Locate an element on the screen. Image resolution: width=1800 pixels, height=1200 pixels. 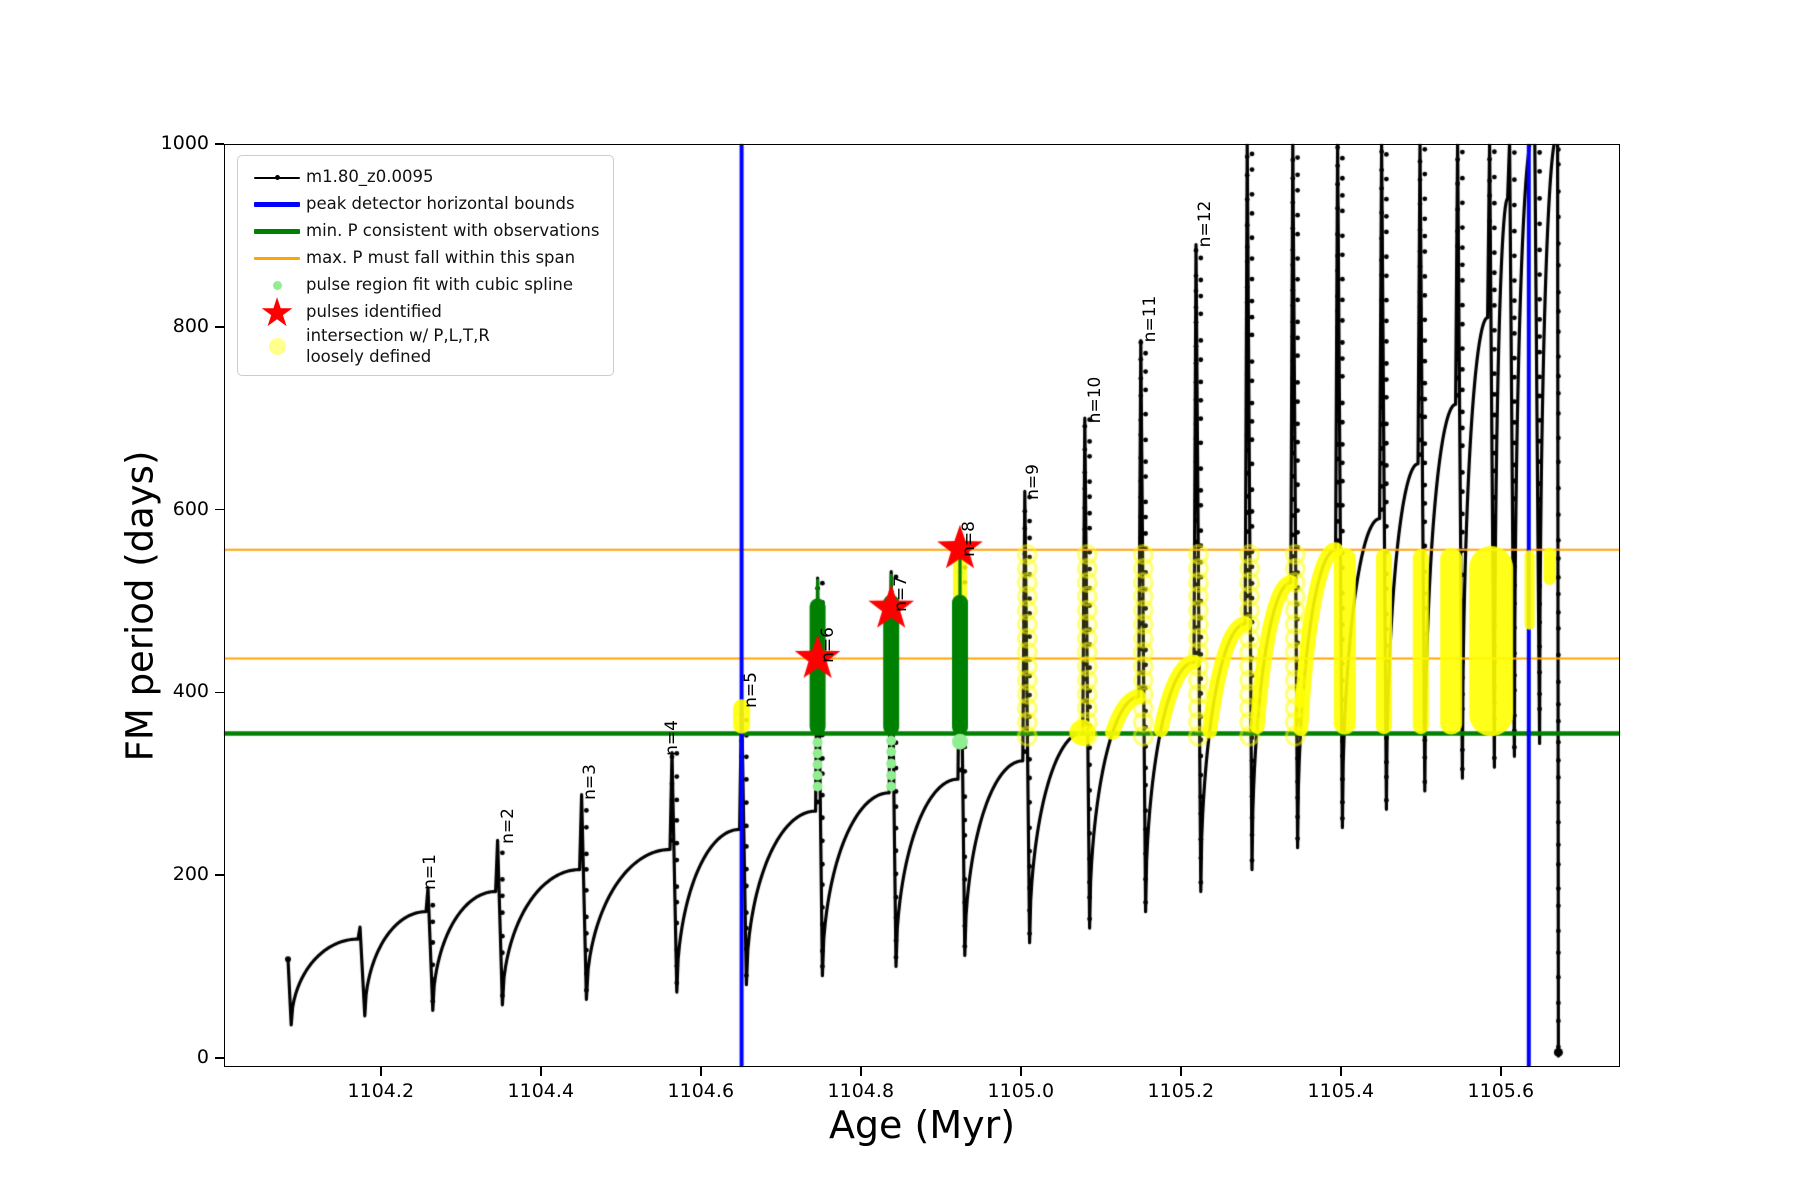
legend-label: pulse region fit with cubic spline is located at coordinates (440, 285).